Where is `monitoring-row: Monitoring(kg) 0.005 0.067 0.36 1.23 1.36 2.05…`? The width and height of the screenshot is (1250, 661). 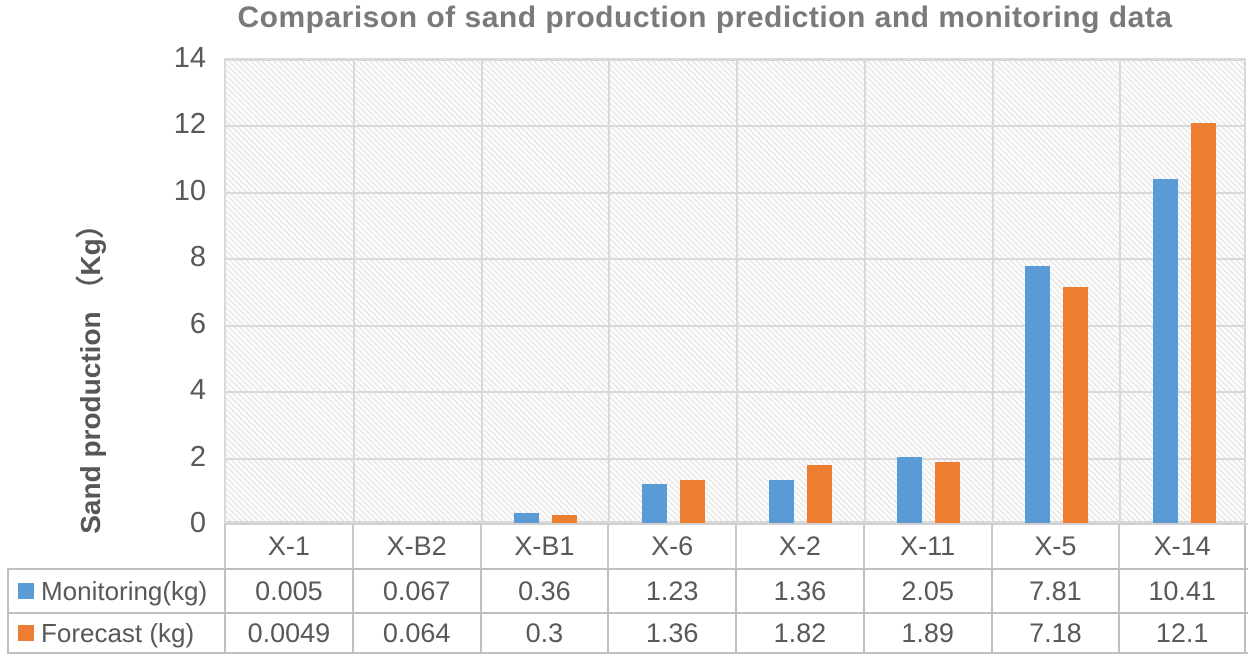 monitoring-row: Monitoring(kg) 0.005 0.067 0.36 1.23 1.36 2.05… is located at coordinates (627, 590).